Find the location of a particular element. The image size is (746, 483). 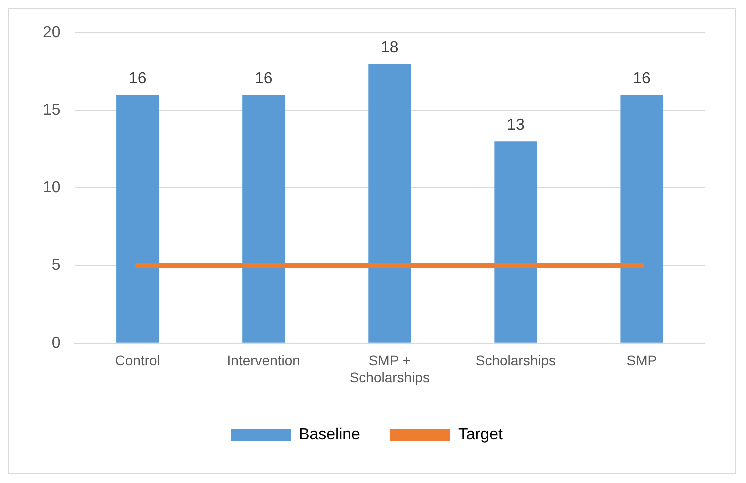

y-tick-label: 5 is located at coordinates (56, 265).